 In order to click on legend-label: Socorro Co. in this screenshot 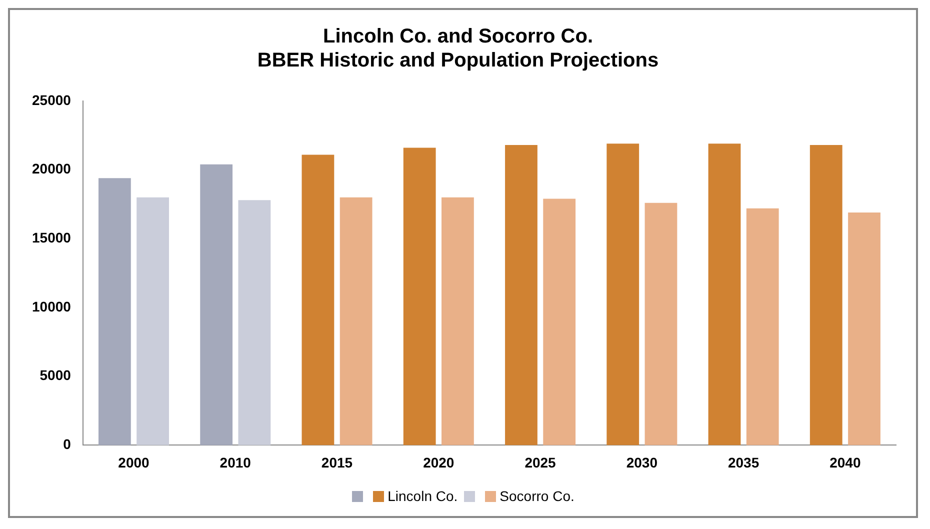, I will do `click(537, 496)`.